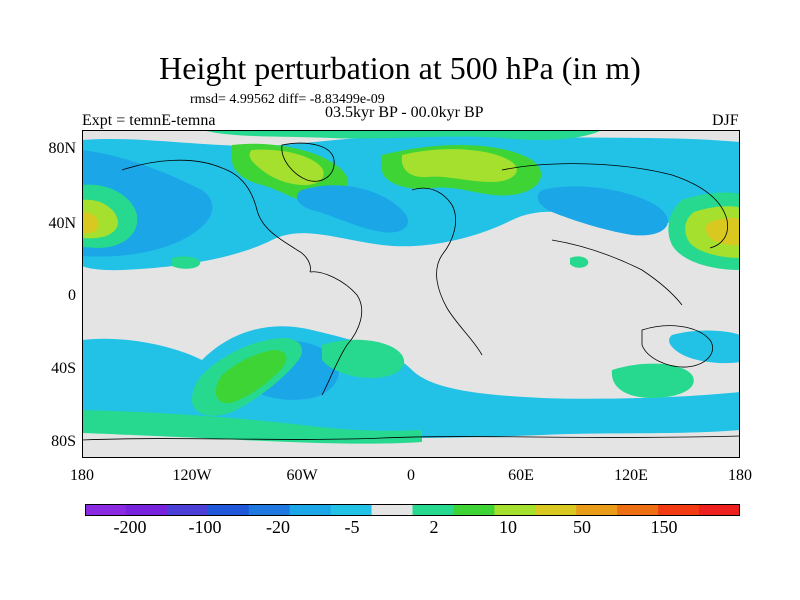 This screenshot has height=600, width=800. Describe the element at coordinates (704, 347) in the screenshot. I see `contour-cyan-south-east` at that location.